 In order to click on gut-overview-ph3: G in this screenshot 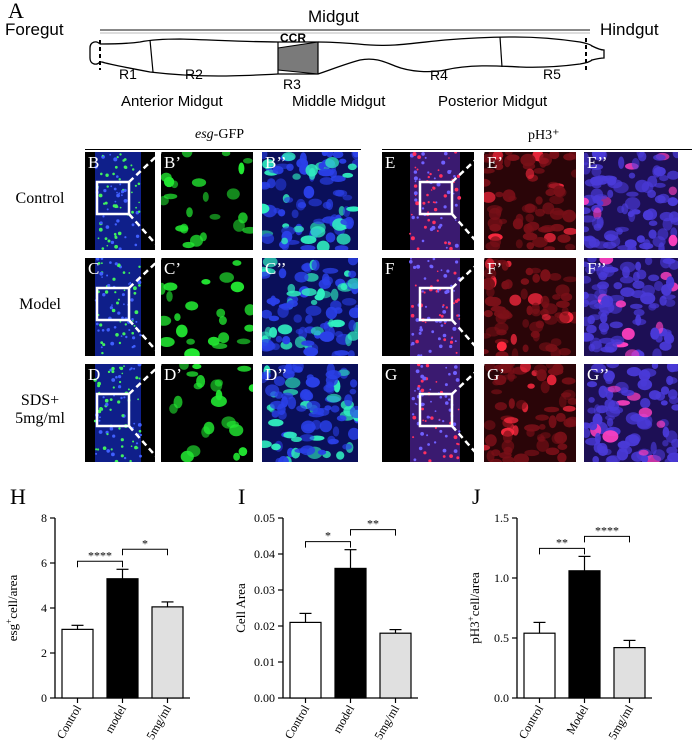, I will do `click(428, 413)`.